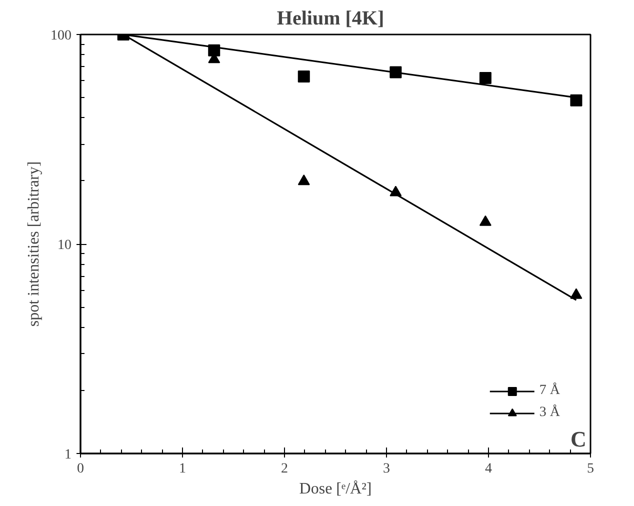  Describe the element at coordinates (80, 469) in the screenshot. I see `x-tick-label: 0` at that location.